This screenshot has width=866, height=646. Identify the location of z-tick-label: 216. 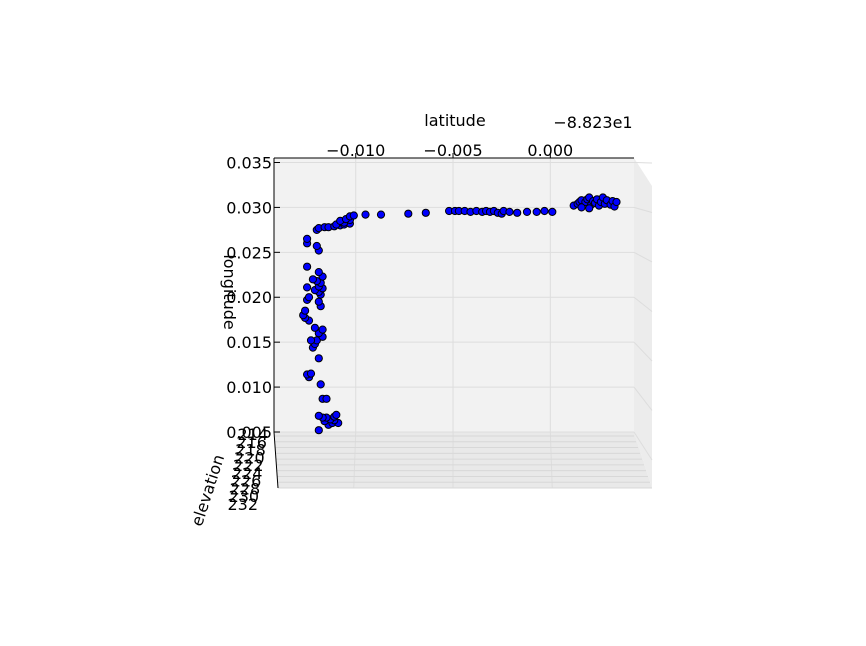
(251, 442).